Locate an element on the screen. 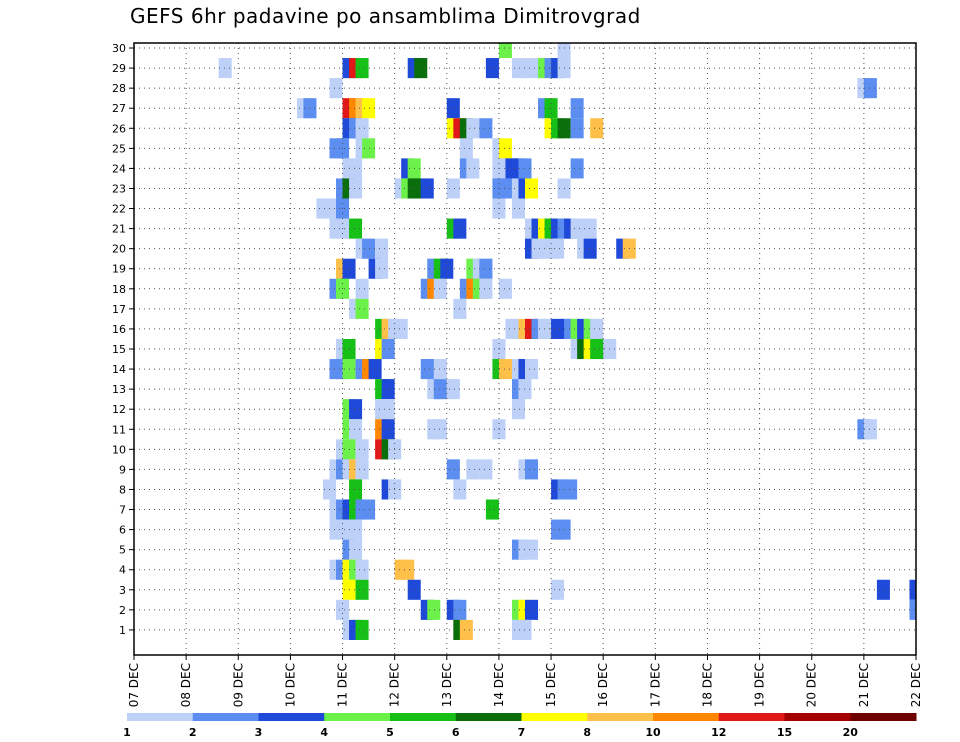 This screenshot has height=742, width=960. y-tick-label: 26 is located at coordinates (119, 128).